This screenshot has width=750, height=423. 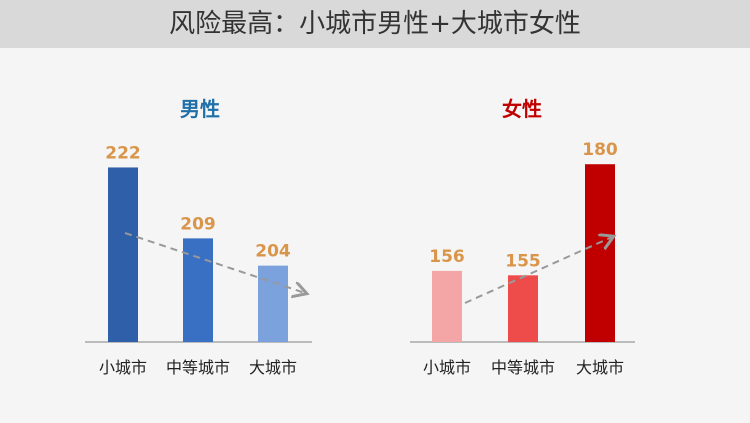 What do you see at coordinates (600, 150) in the screenshot?
I see `data-label: 180` at bounding box center [600, 150].